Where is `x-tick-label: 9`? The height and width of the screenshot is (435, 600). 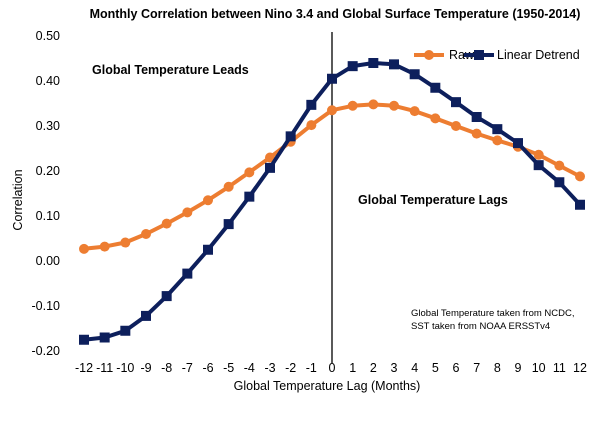 x-tick-label: 9 is located at coordinates (518, 368).